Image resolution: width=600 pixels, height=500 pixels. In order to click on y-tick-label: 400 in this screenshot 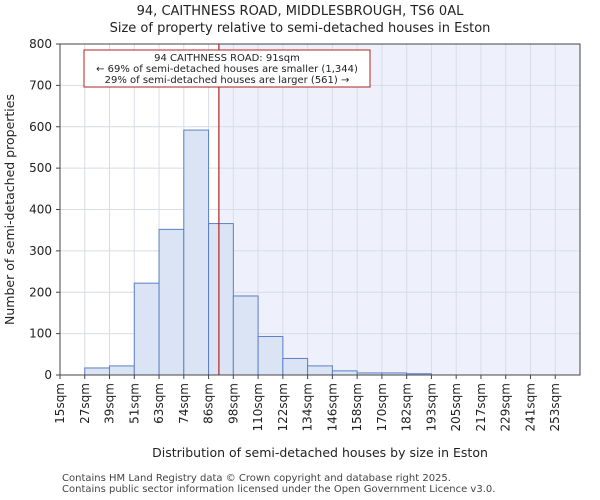, I will do `click(40, 210)`.